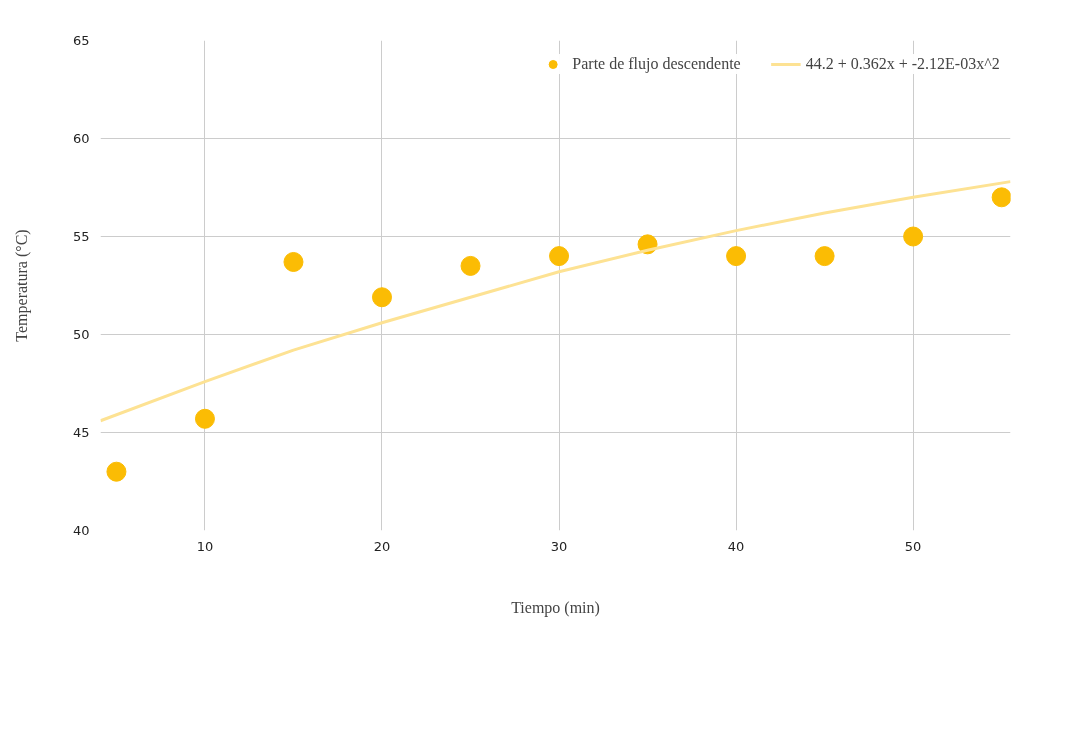 Image resolution: width=1070 pixels, height=732 pixels. I want to click on x-tick-label: 40, so click(736, 546).